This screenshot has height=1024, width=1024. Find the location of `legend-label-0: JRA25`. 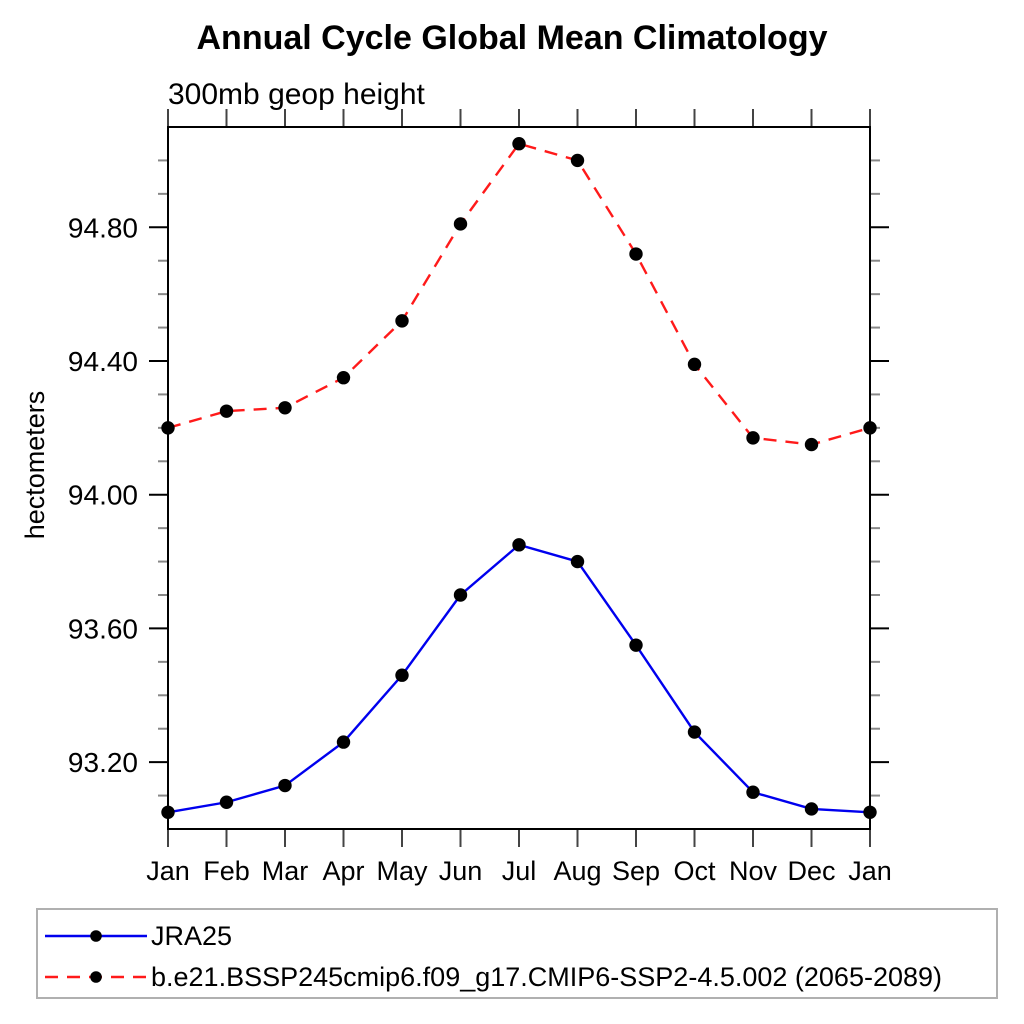

legend-label-0: JRA25 is located at coordinates (191, 936).